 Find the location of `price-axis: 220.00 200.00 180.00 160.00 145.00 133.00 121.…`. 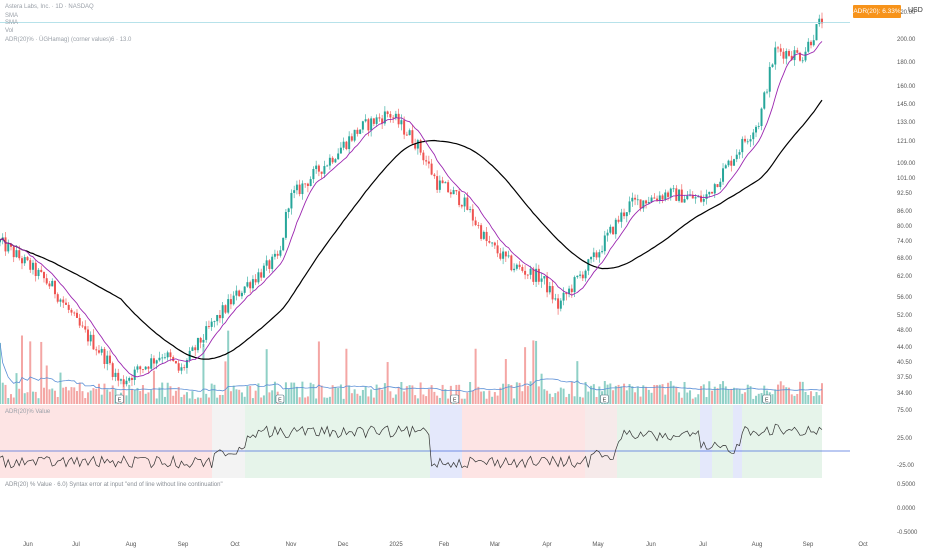

price-axis: 220.00 200.00 180.00 160.00 145.00 133.00 121.… is located at coordinates (906, 203).